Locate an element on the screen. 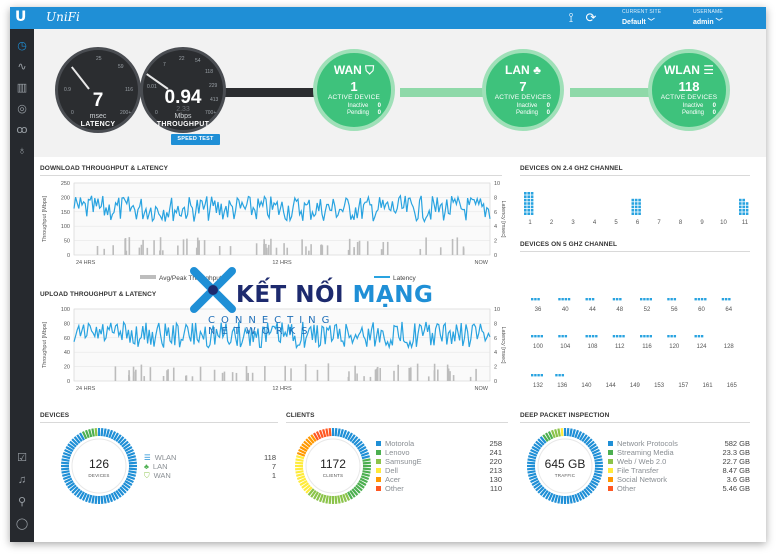 The image size is (782, 560). legend-item: Streaming Media is located at coordinates (641, 452).